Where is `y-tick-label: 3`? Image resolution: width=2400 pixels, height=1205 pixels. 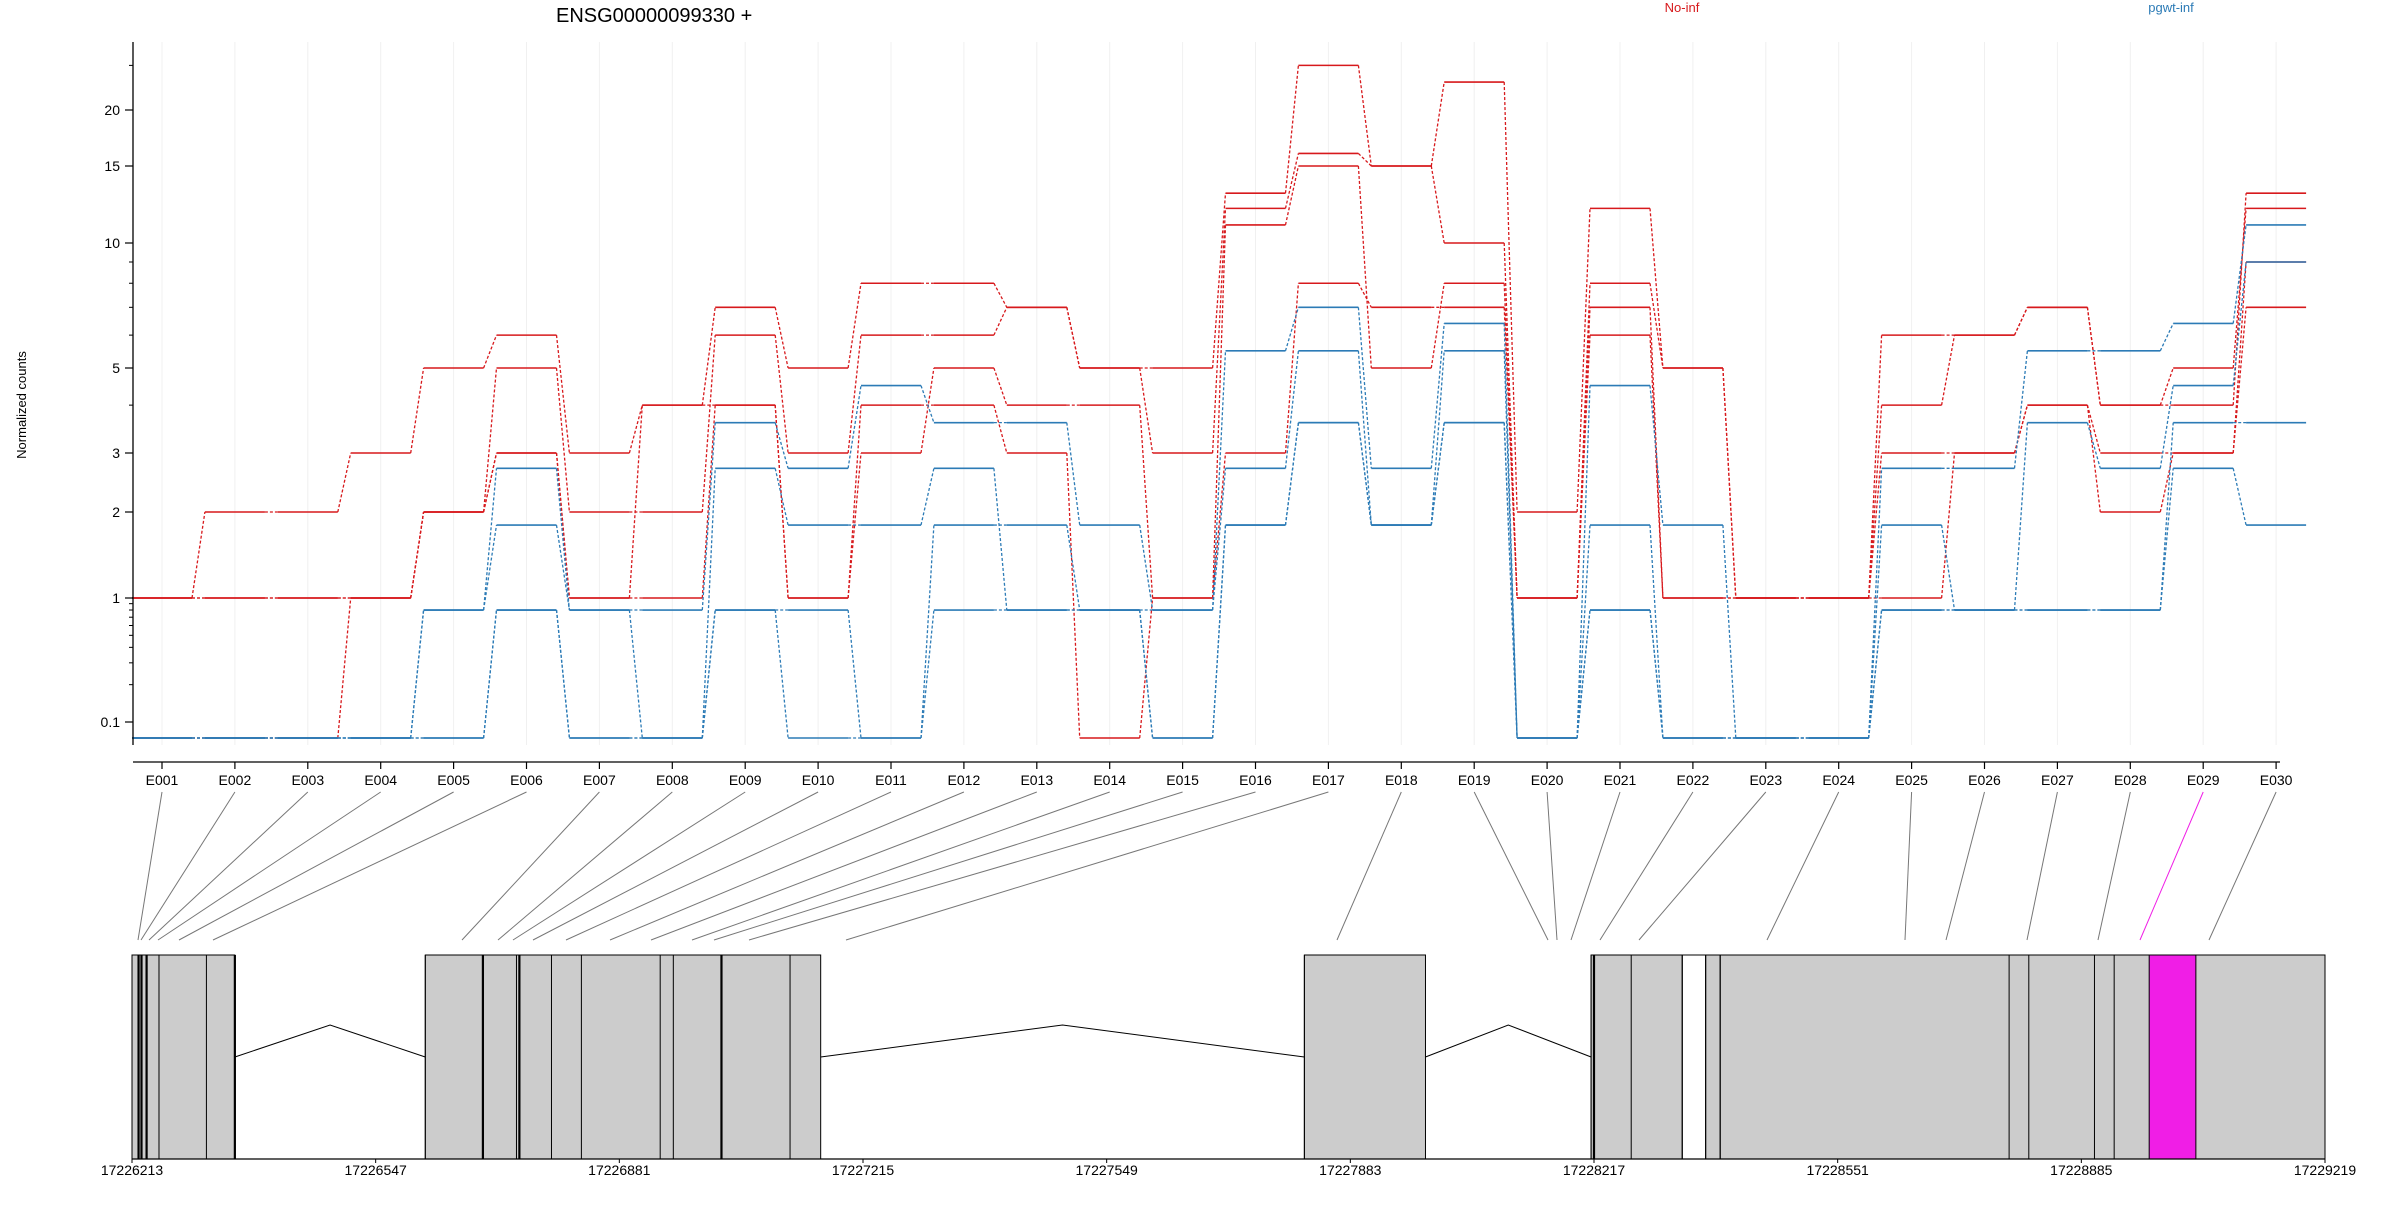
y-tick-label: 3 is located at coordinates (116, 453).